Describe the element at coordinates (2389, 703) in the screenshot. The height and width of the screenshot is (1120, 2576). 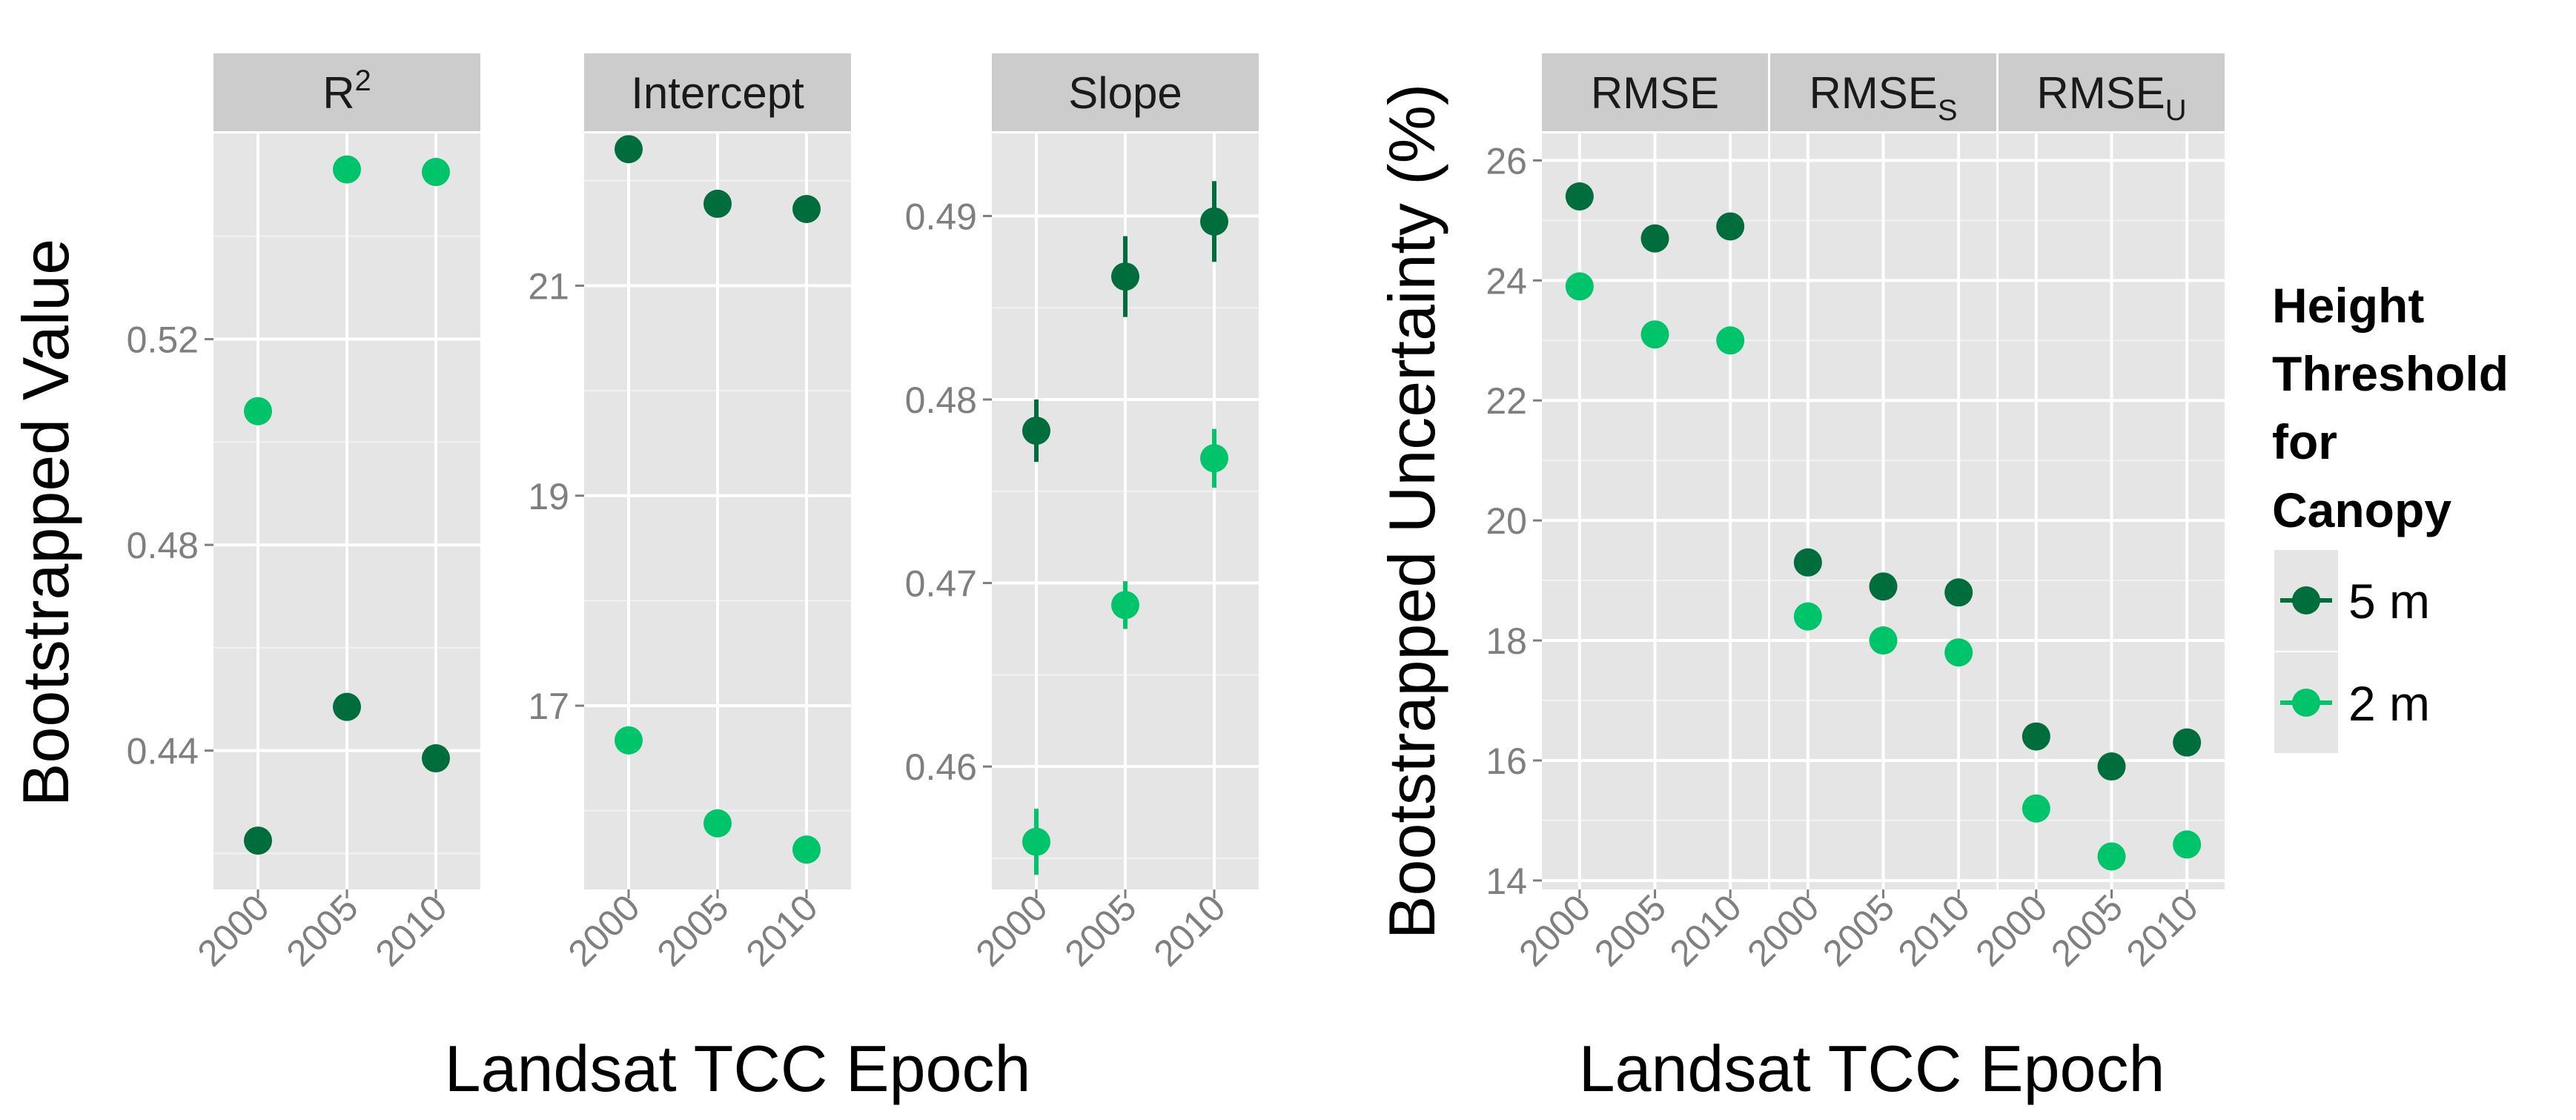
I see `legend-label: 2 m` at that location.